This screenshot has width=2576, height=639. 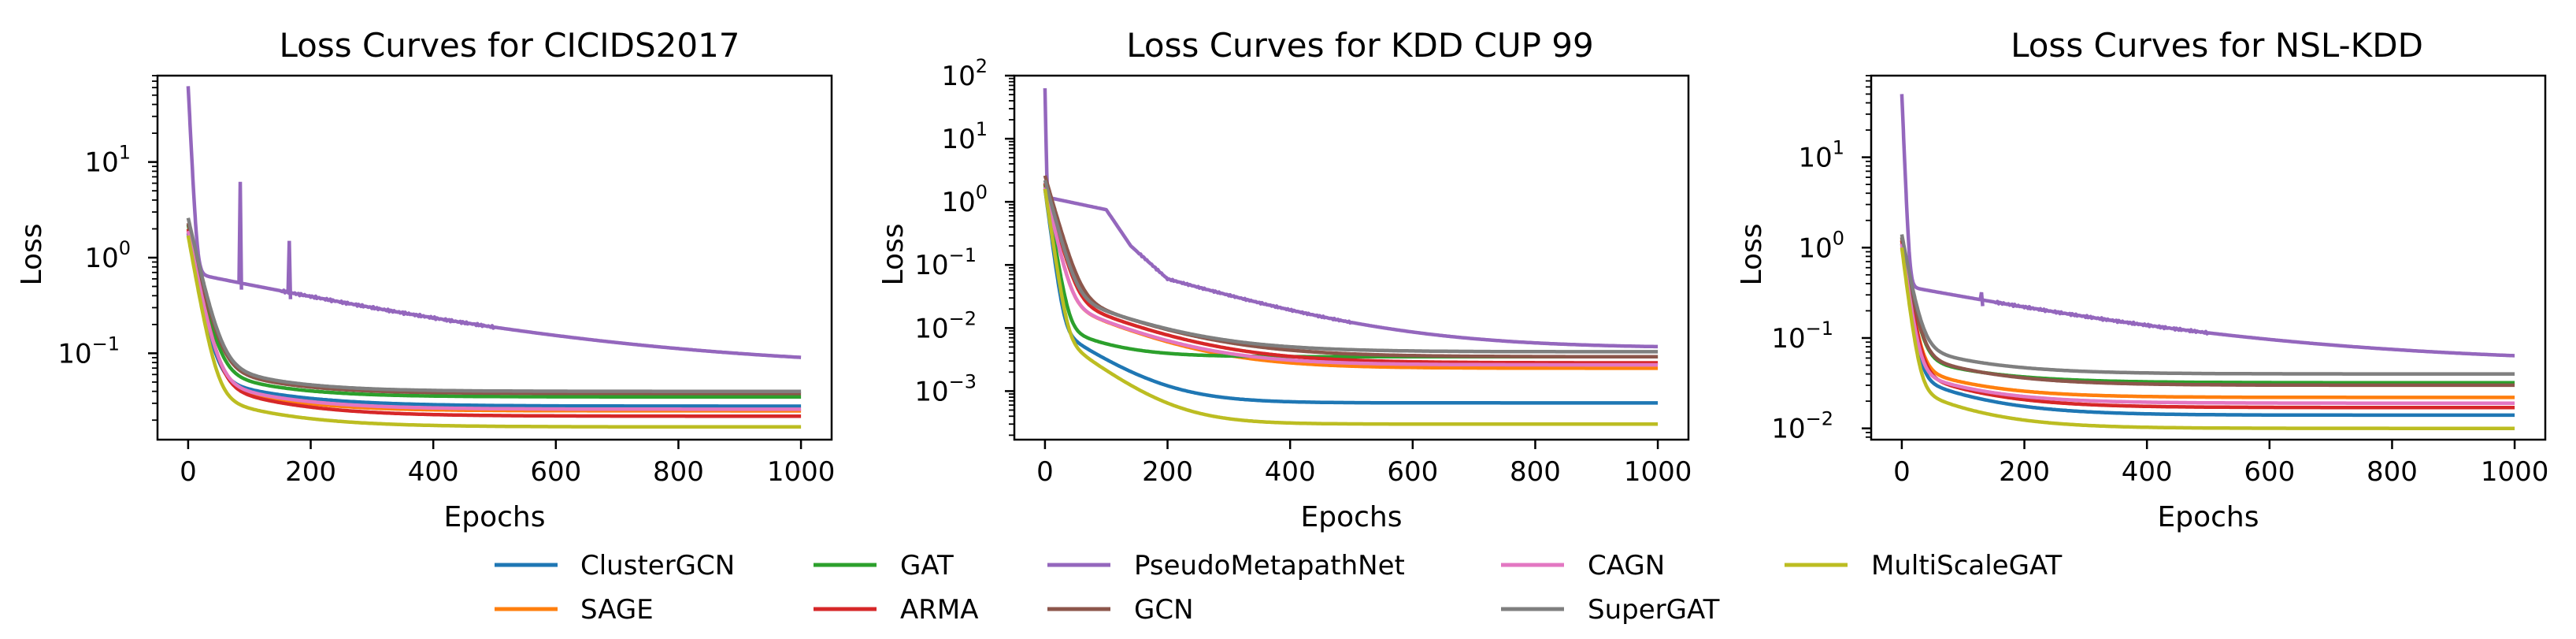 I want to click on legend-entry-arma: ARMA, so click(x=896, y=610).